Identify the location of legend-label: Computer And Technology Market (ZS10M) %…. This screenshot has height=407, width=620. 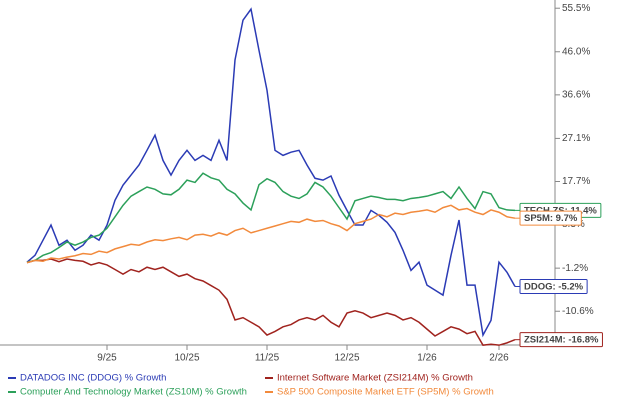
(133, 392).